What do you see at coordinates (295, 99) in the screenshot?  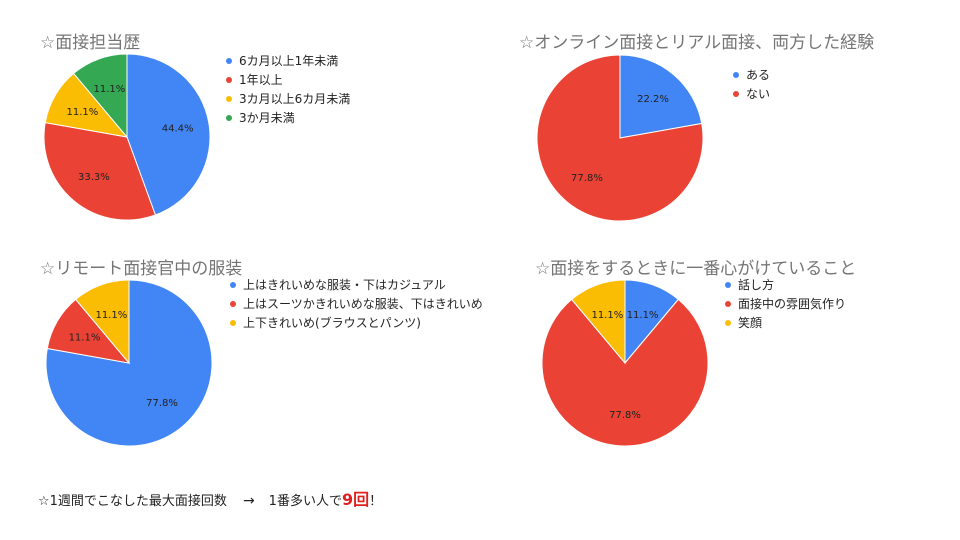 I see `legend-label: 3カ月以上6カ月未満` at bounding box center [295, 99].